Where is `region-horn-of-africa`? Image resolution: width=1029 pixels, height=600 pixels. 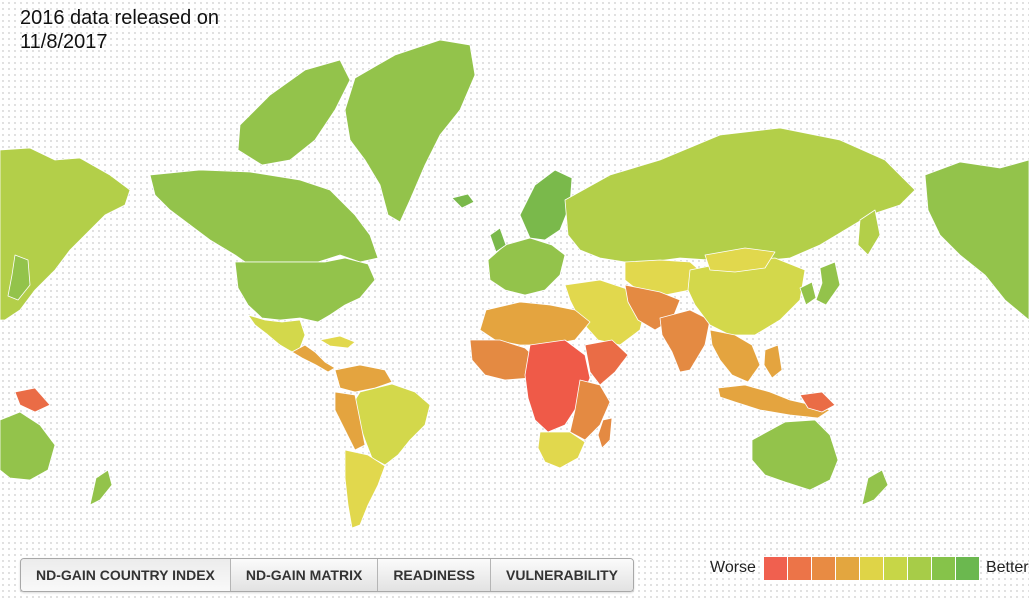
region-horn-of-africa is located at coordinates (606, 362).